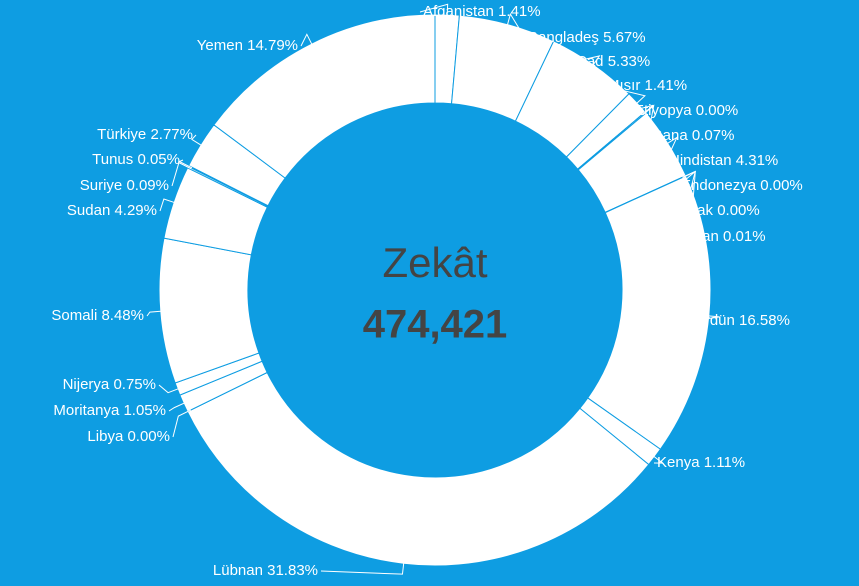 This screenshot has width=859, height=586. What do you see at coordinates (265, 570) in the screenshot?
I see `slice-label: Lübnan 31.83%` at bounding box center [265, 570].